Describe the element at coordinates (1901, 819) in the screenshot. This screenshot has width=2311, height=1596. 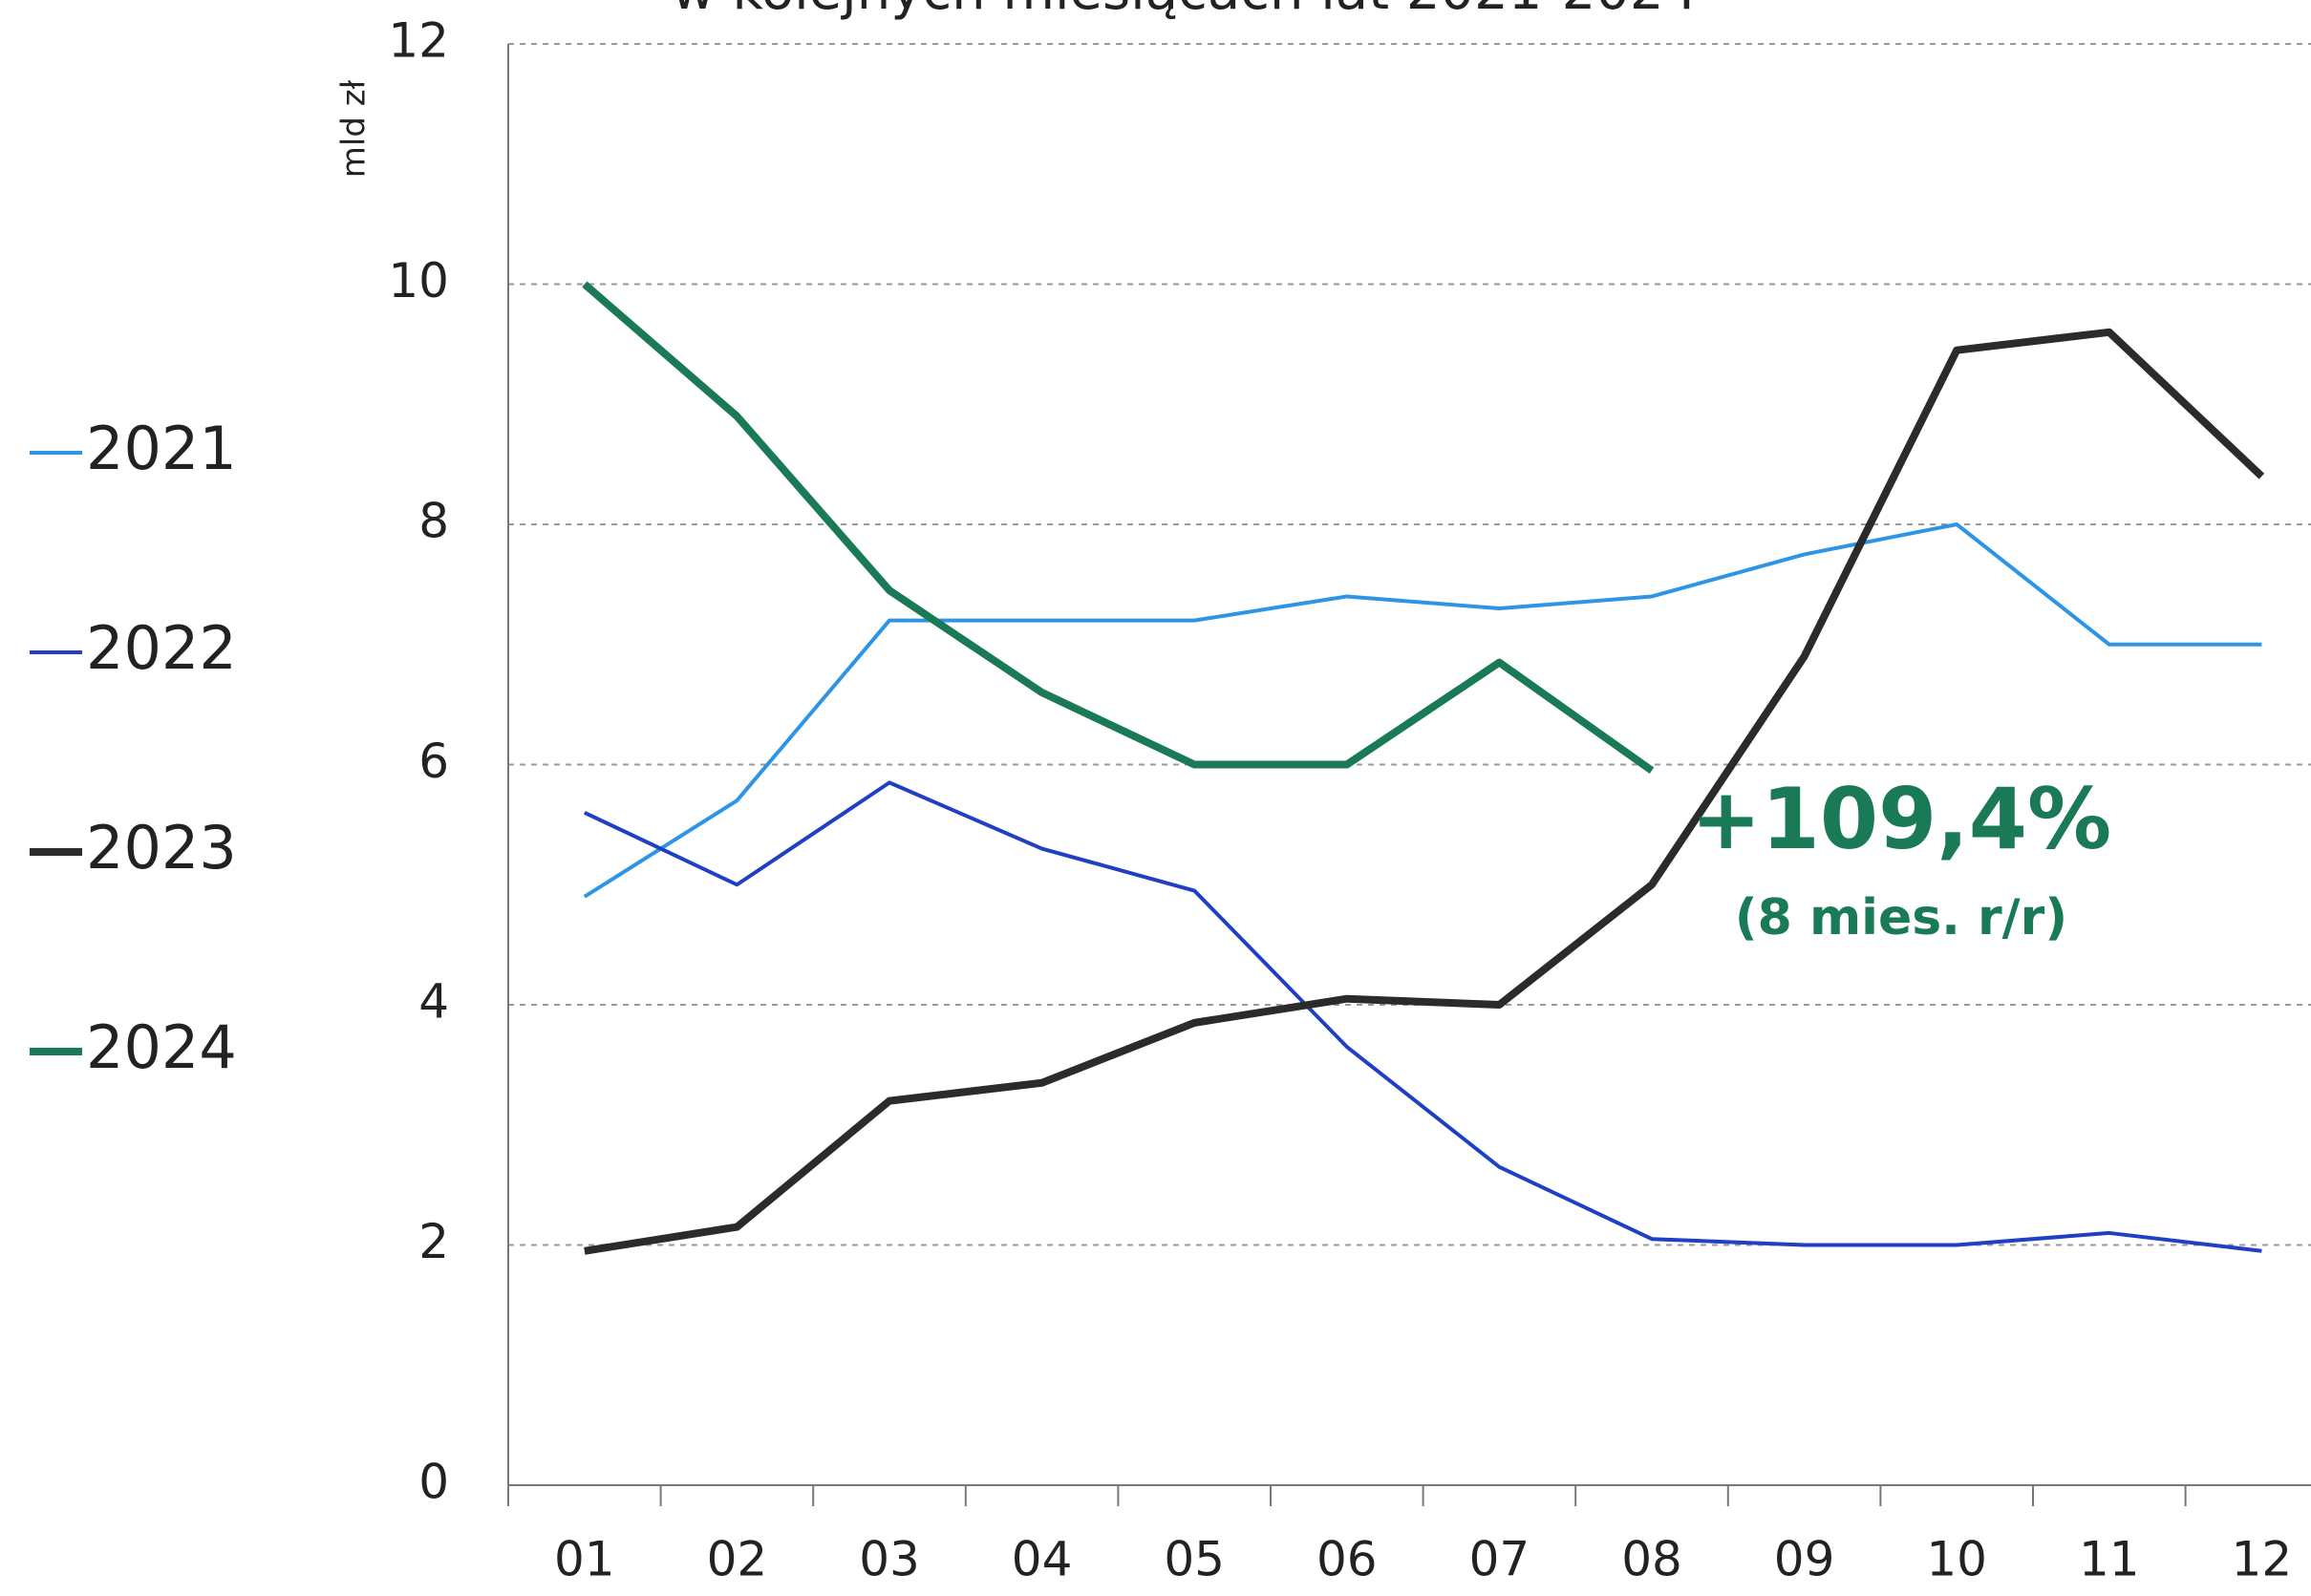
I see `annotation: +109,4%` at that location.